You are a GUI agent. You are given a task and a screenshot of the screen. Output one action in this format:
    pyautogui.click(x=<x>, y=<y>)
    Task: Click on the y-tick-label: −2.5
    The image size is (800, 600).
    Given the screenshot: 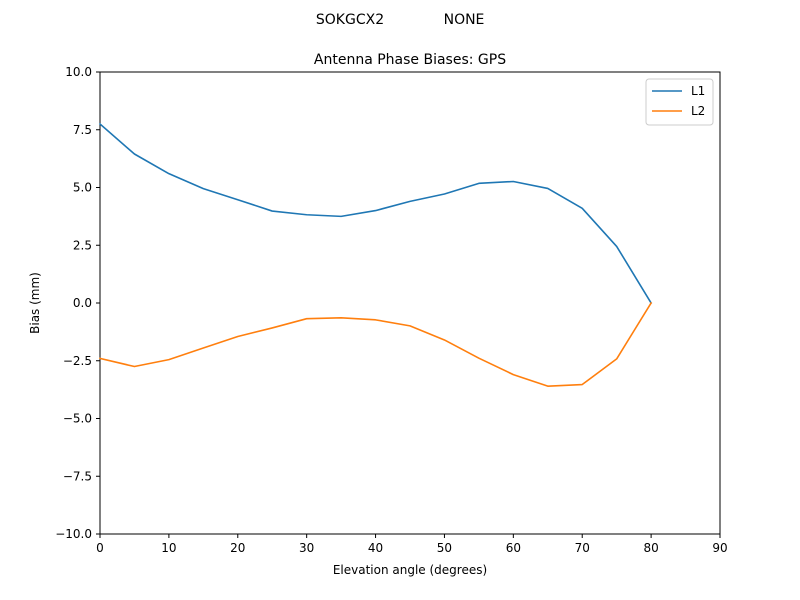 What is the action you would take?
    pyautogui.click(x=77, y=361)
    